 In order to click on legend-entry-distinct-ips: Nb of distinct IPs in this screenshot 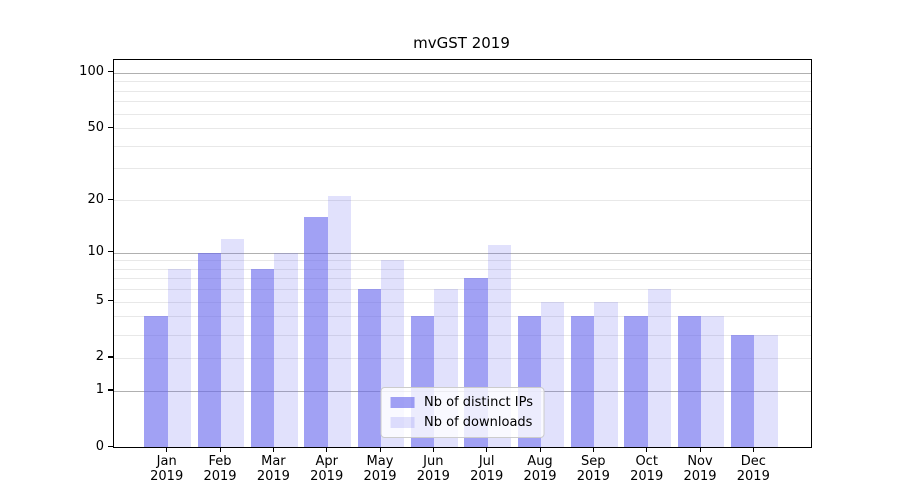, I will do `click(461, 402)`.